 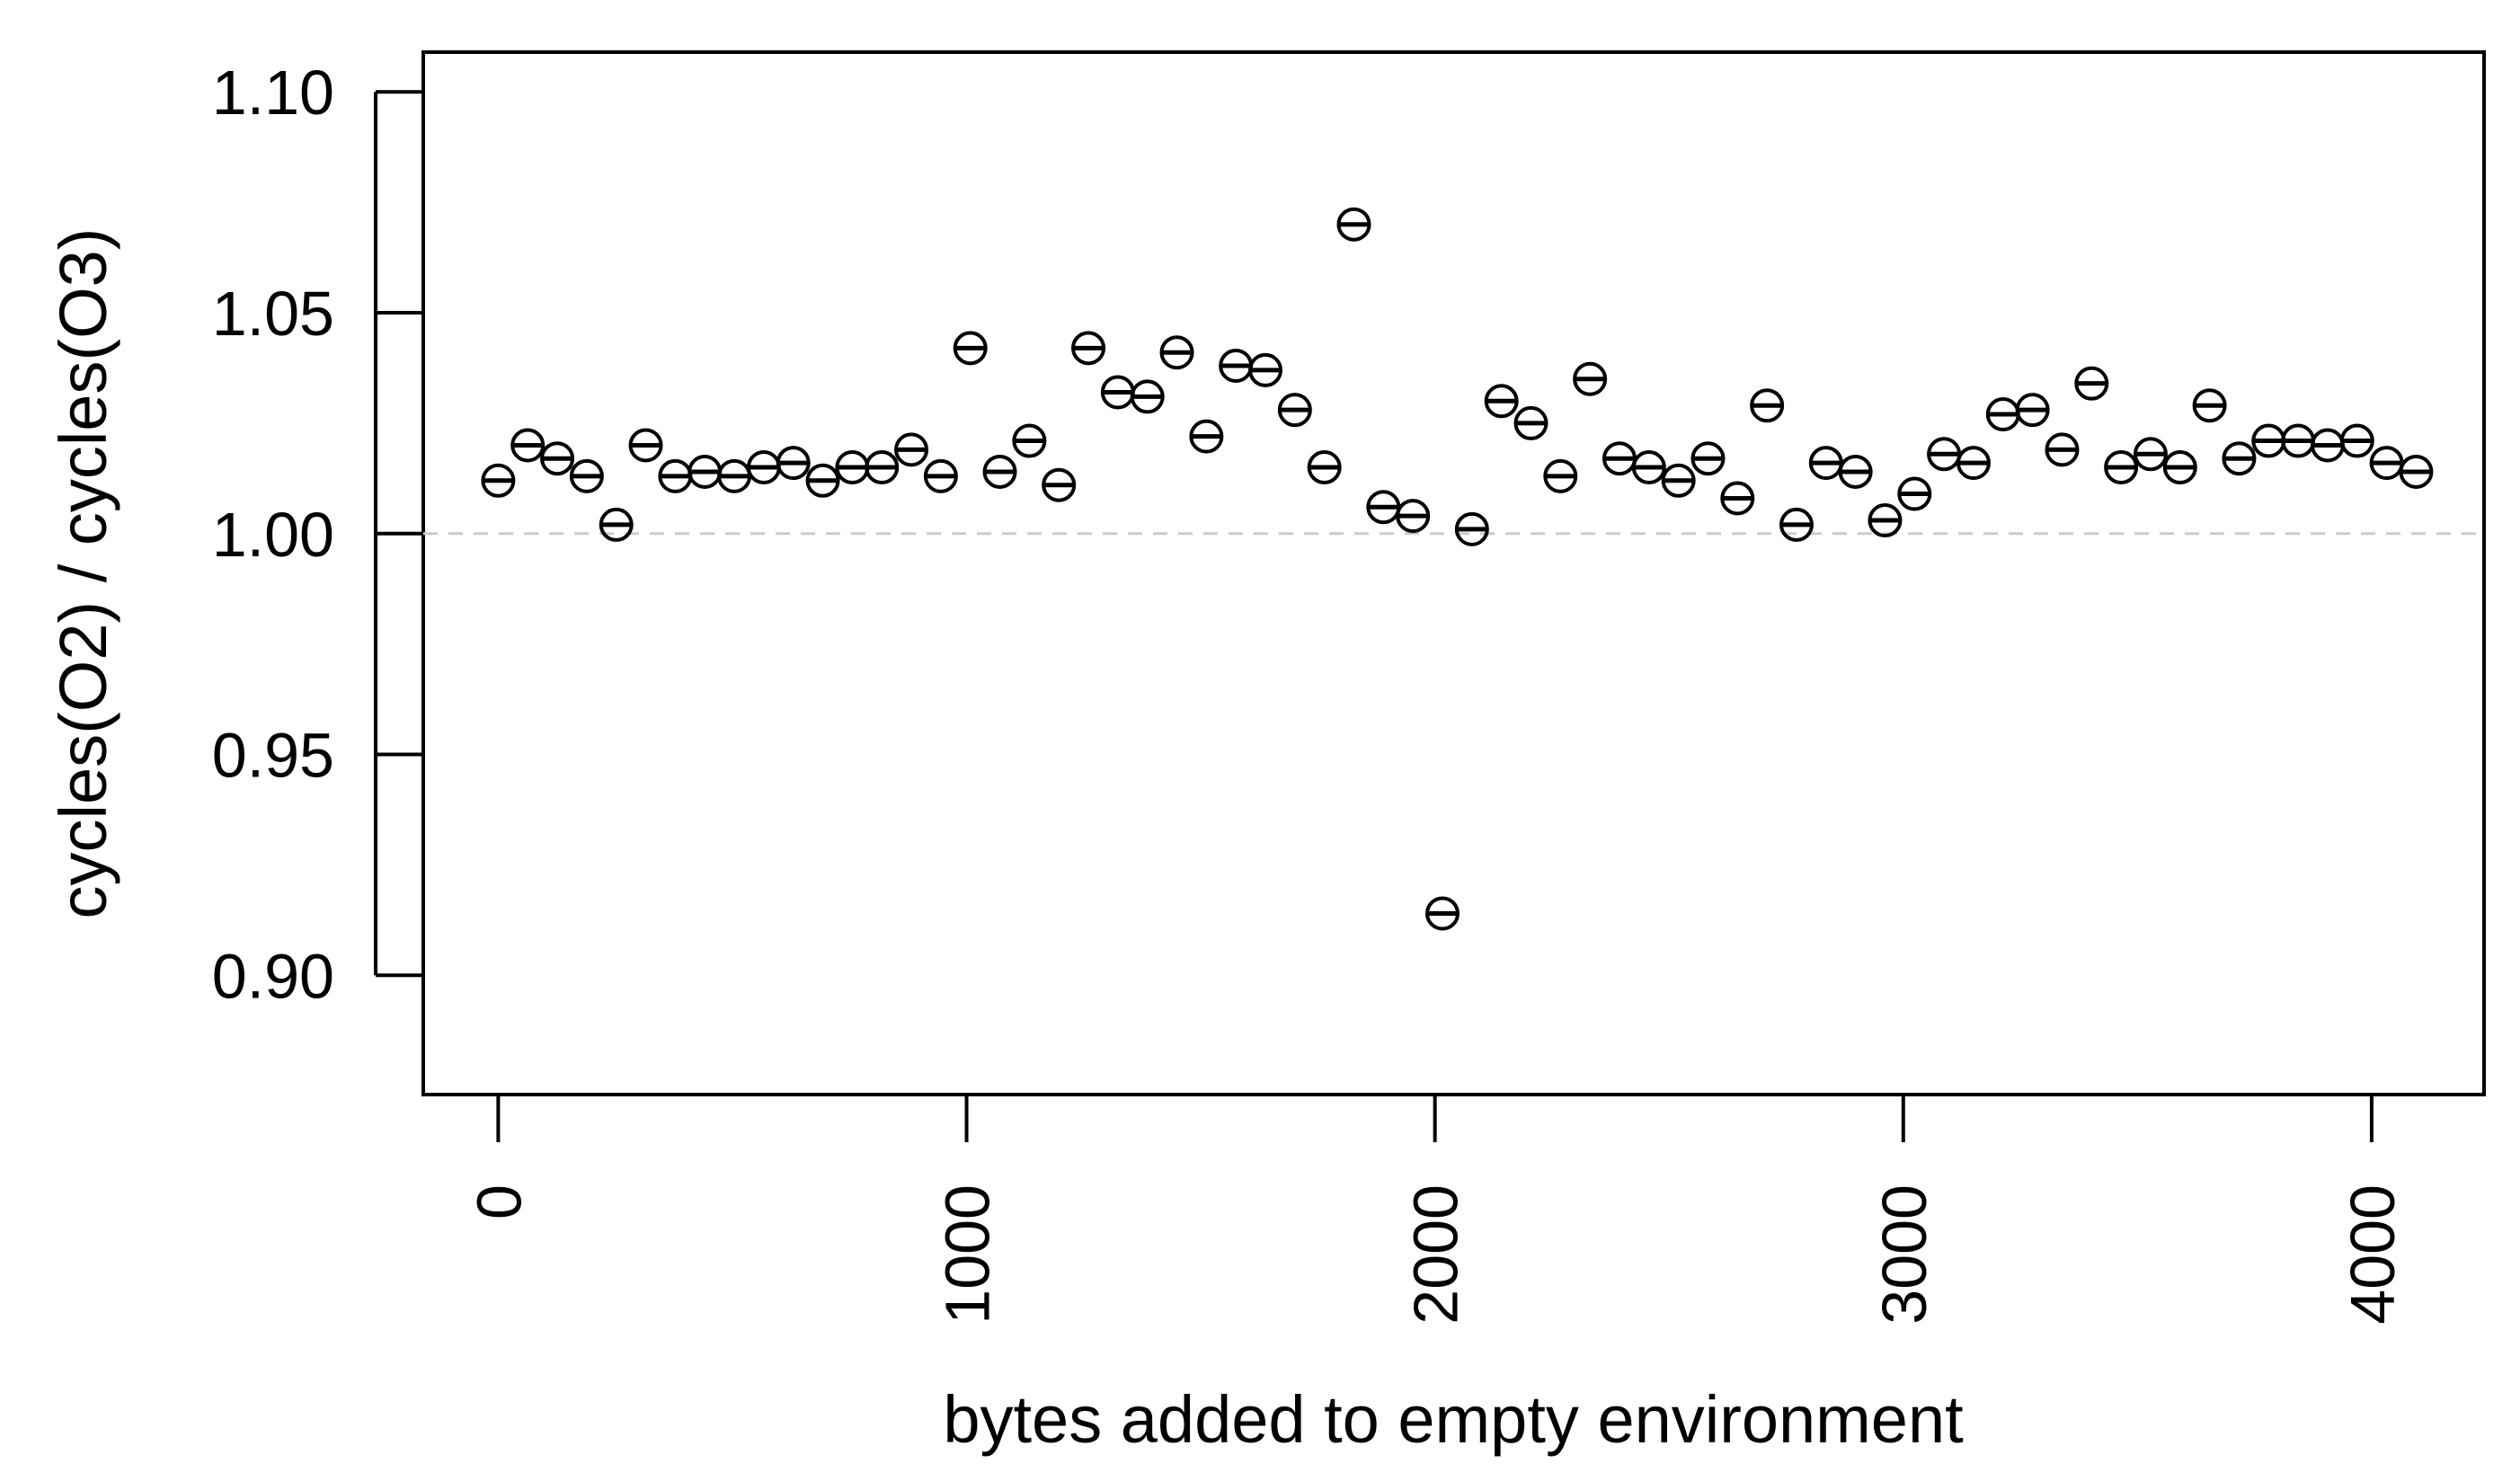 What do you see at coordinates (273, 314) in the screenshot?
I see `y-tick-label: 1.05` at bounding box center [273, 314].